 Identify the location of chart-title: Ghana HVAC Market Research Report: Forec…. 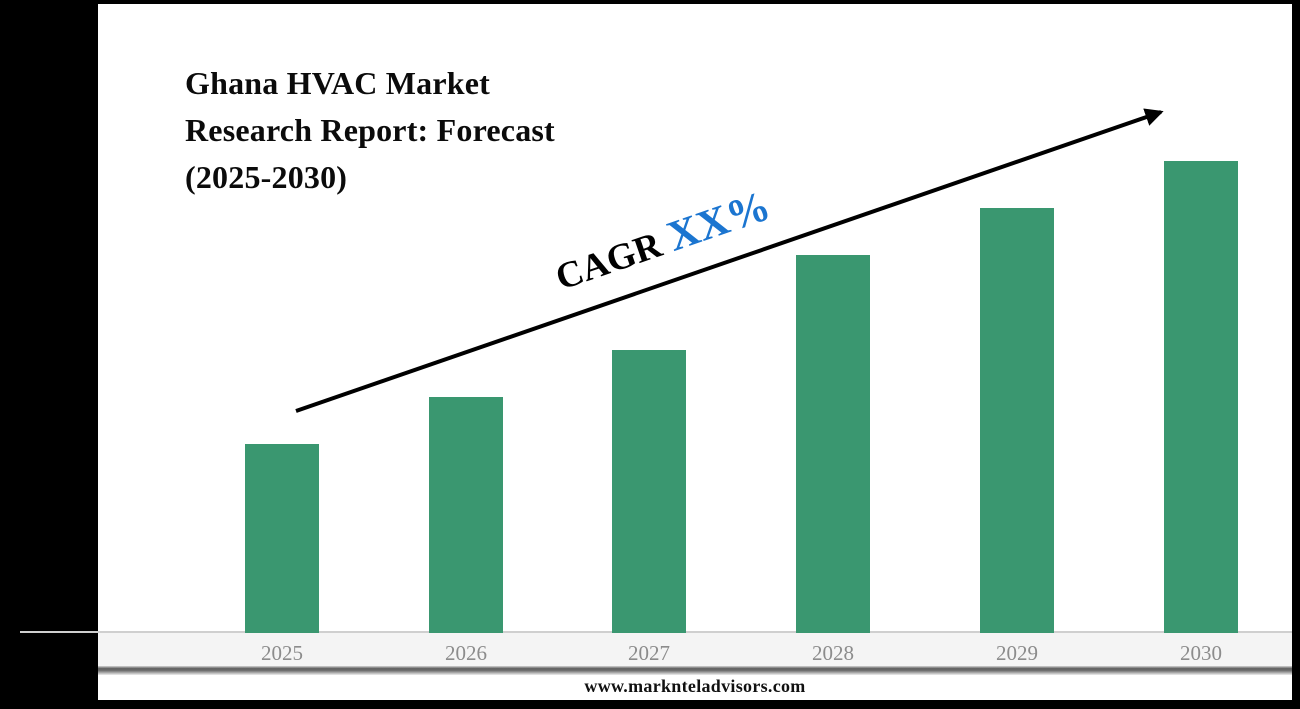
(370, 130).